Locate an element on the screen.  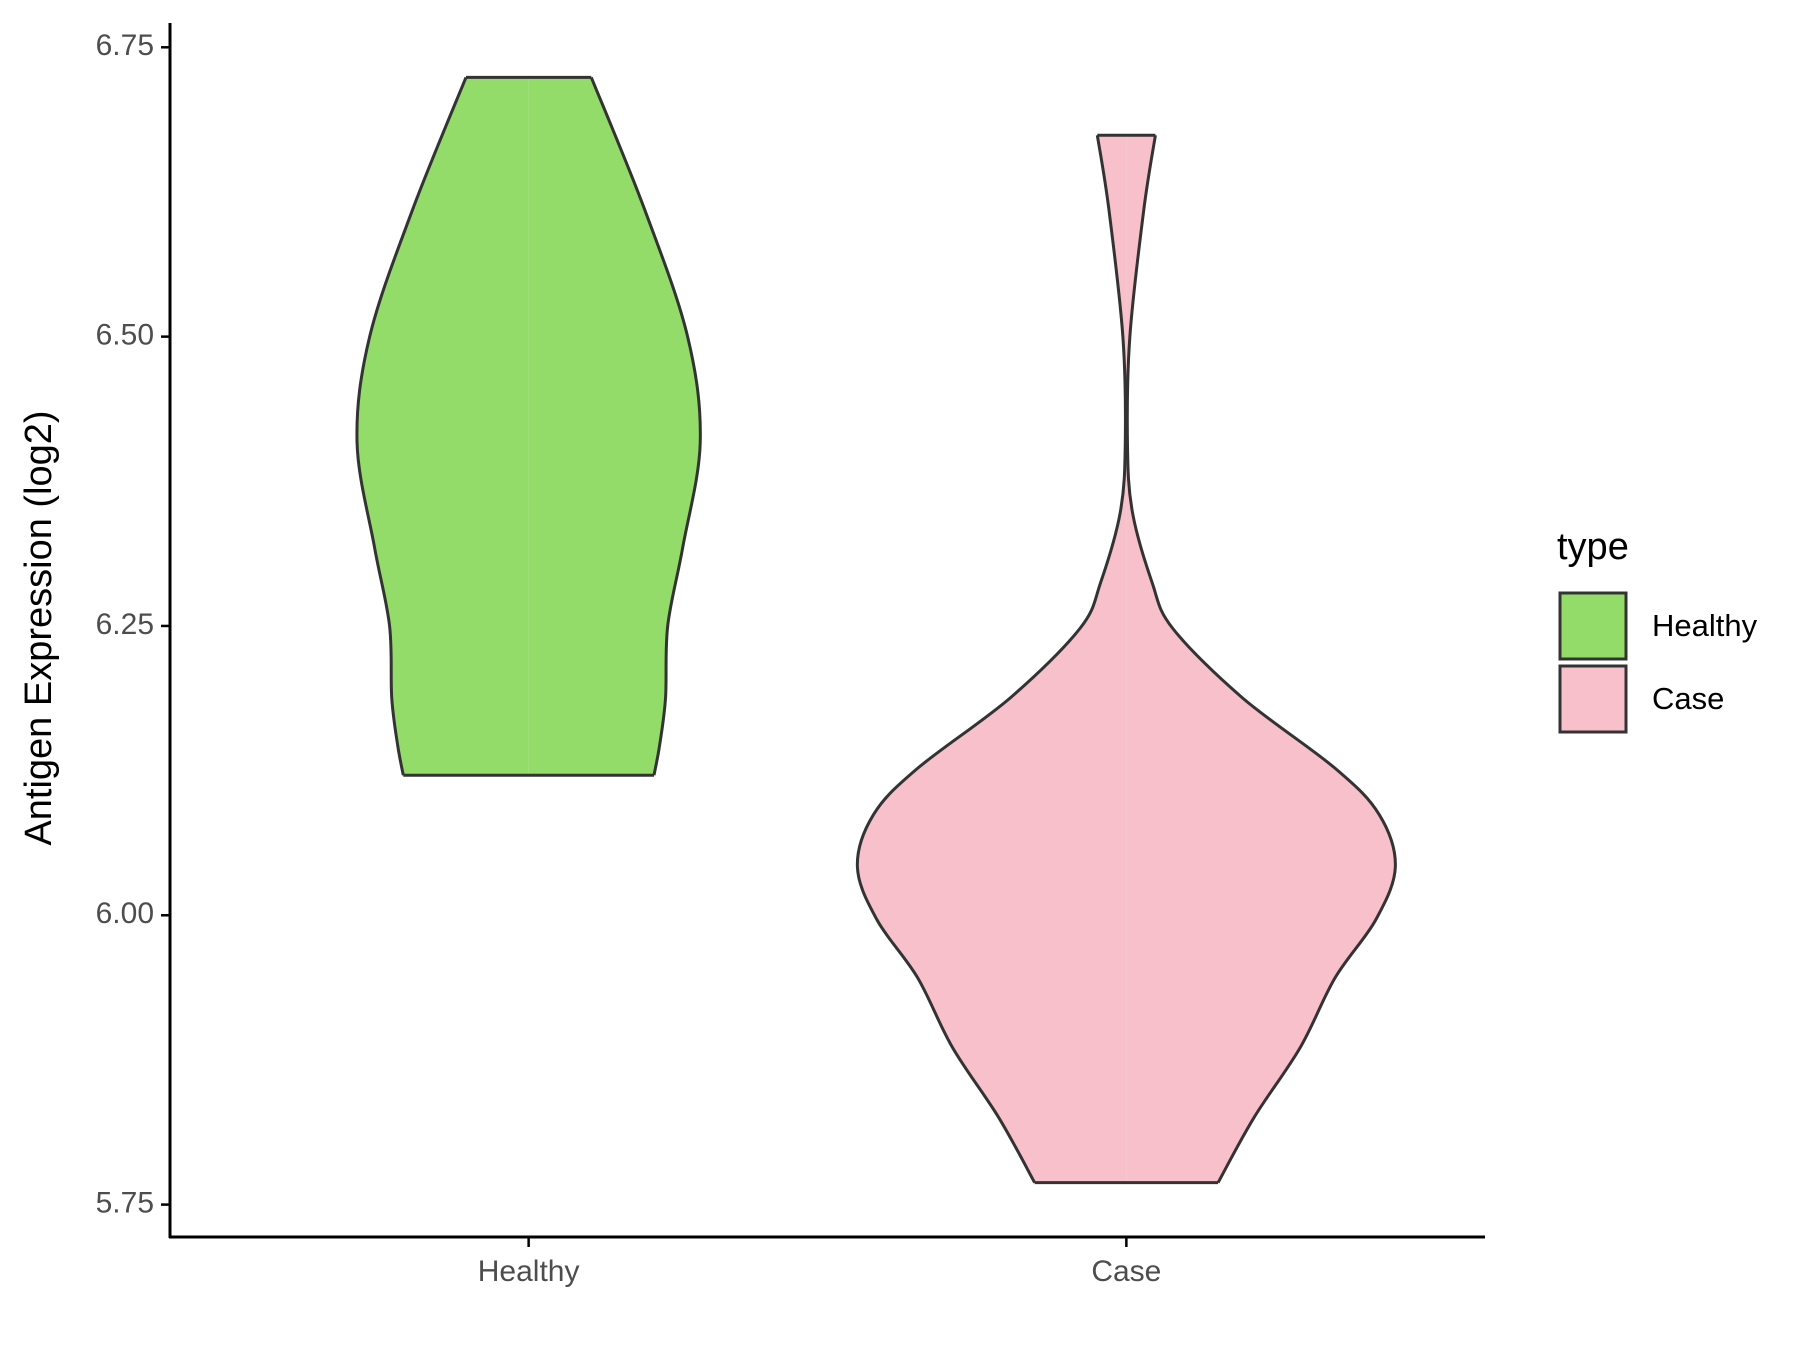
y-tick-label: 6.75 is located at coordinates (125, 45).